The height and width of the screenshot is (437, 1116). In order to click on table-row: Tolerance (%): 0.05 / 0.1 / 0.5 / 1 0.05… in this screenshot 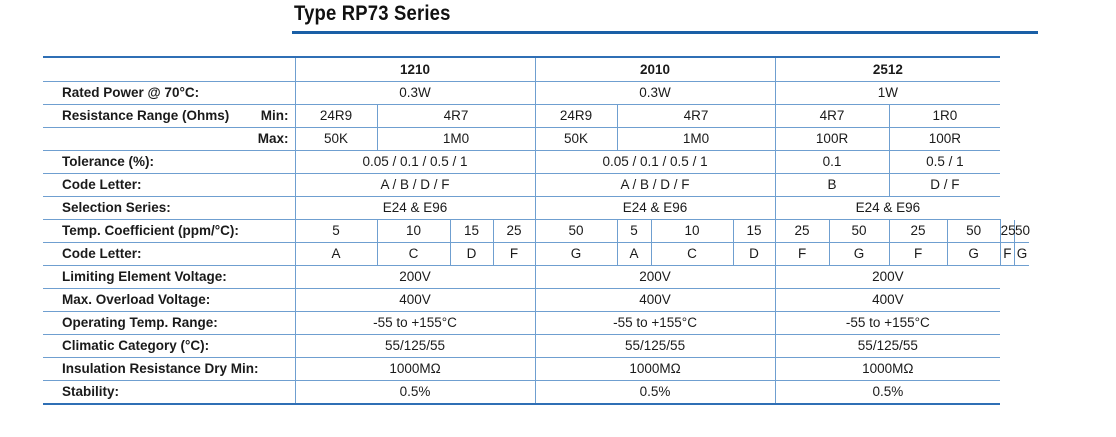, I will do `click(536, 162)`.